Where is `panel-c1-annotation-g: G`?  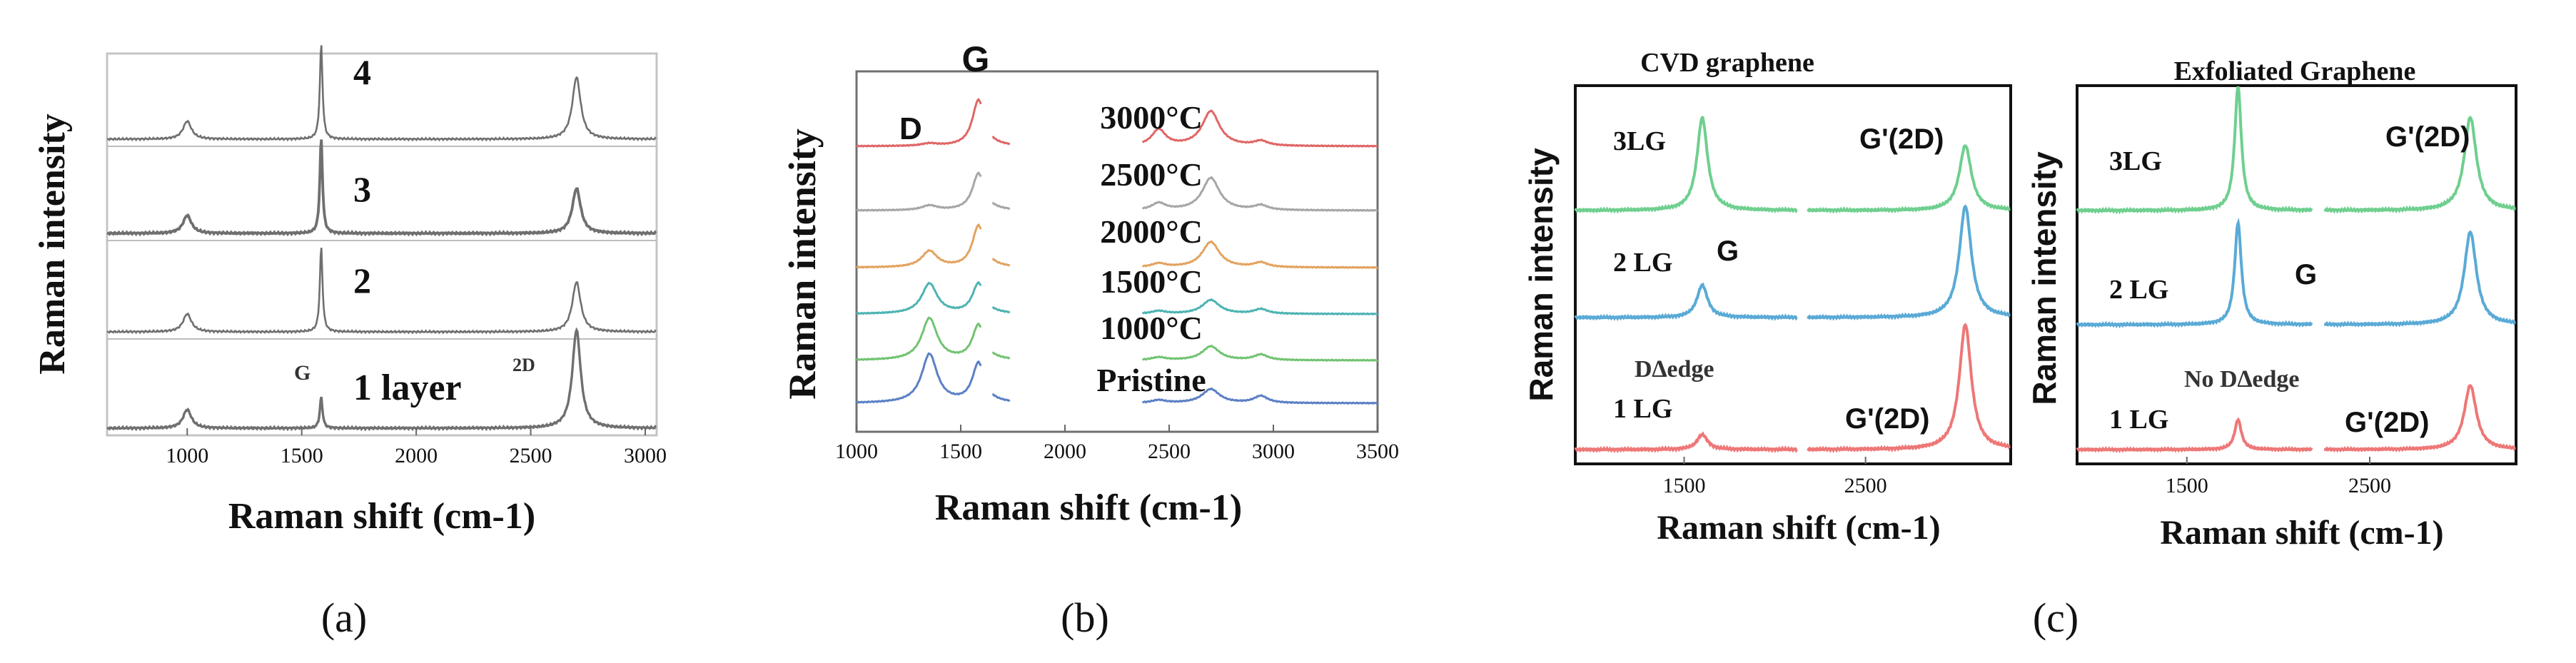
panel-c1-annotation-g: G is located at coordinates (1728, 251).